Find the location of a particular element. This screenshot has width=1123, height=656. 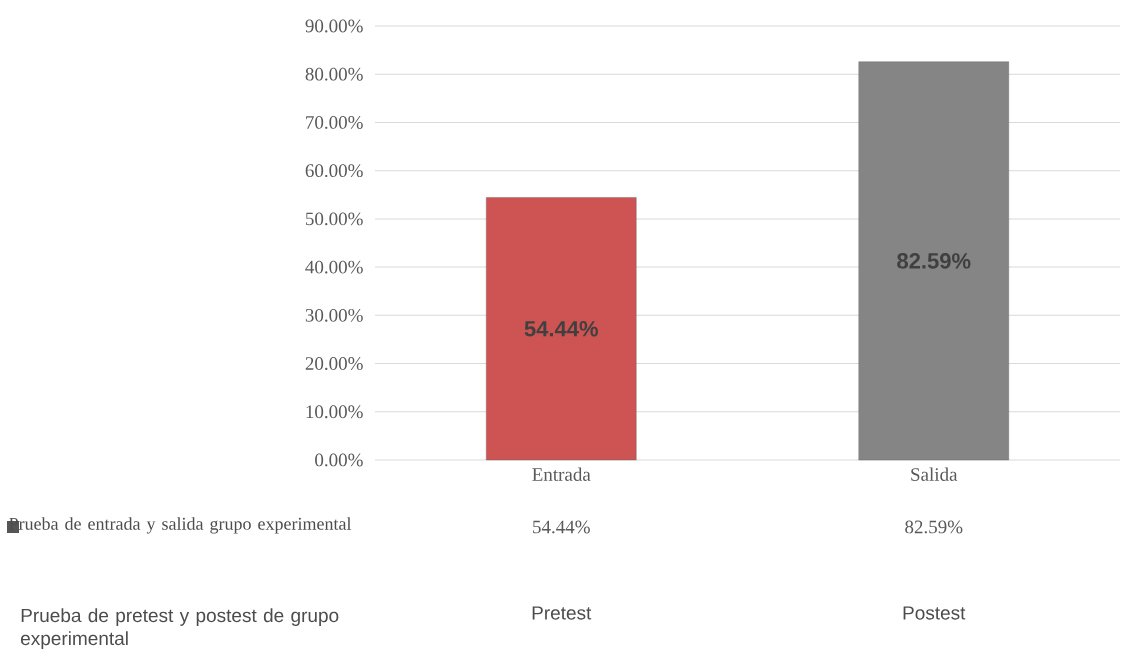

data-label: 54.44% is located at coordinates (561, 527).